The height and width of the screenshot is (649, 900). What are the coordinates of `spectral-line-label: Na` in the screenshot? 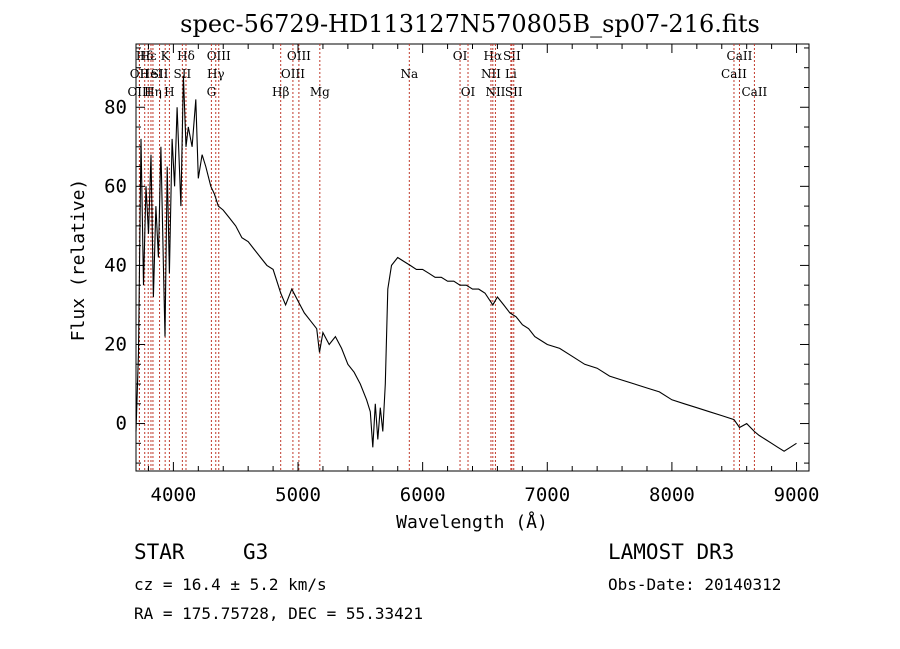 It's located at (409, 74).